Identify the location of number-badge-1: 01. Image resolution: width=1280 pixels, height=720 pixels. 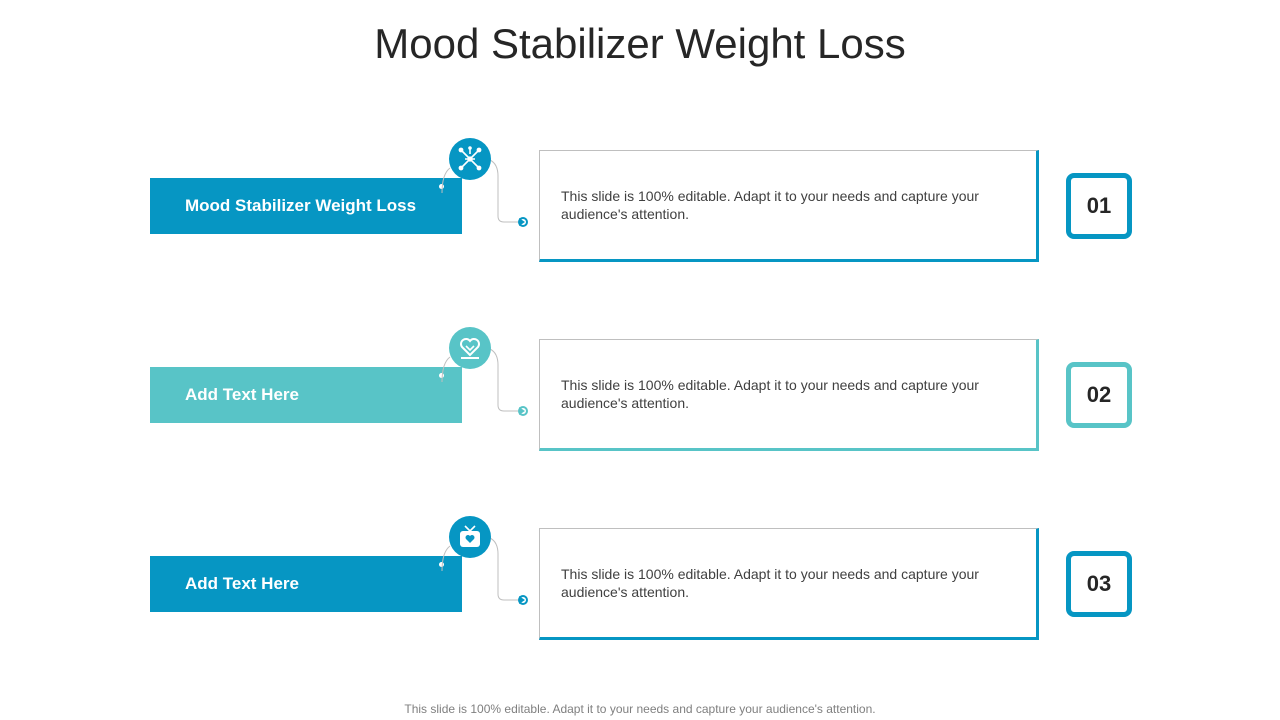
(1099, 206).